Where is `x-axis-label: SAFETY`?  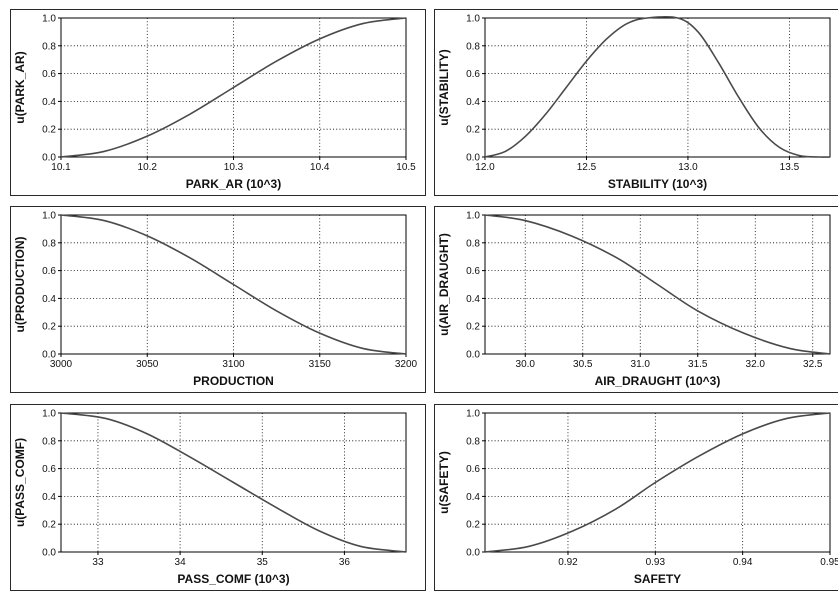 x-axis-label: SAFETY is located at coordinates (657, 579).